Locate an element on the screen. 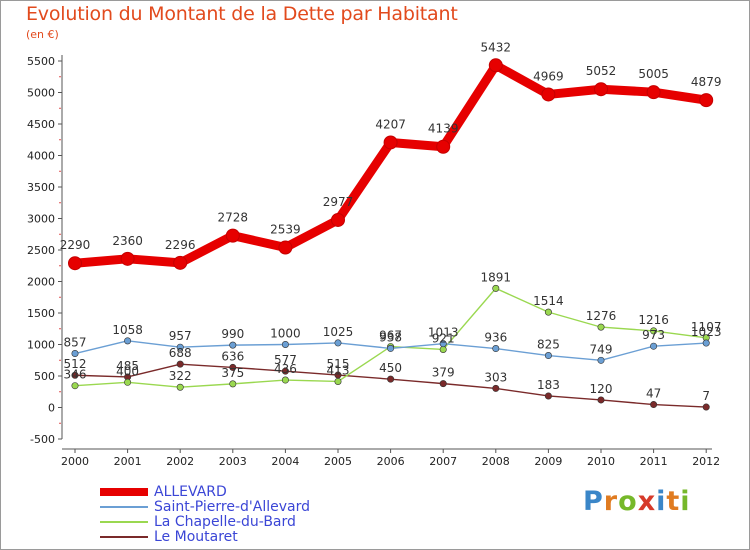  x-tick-label: 2008 is located at coordinates (496, 461).